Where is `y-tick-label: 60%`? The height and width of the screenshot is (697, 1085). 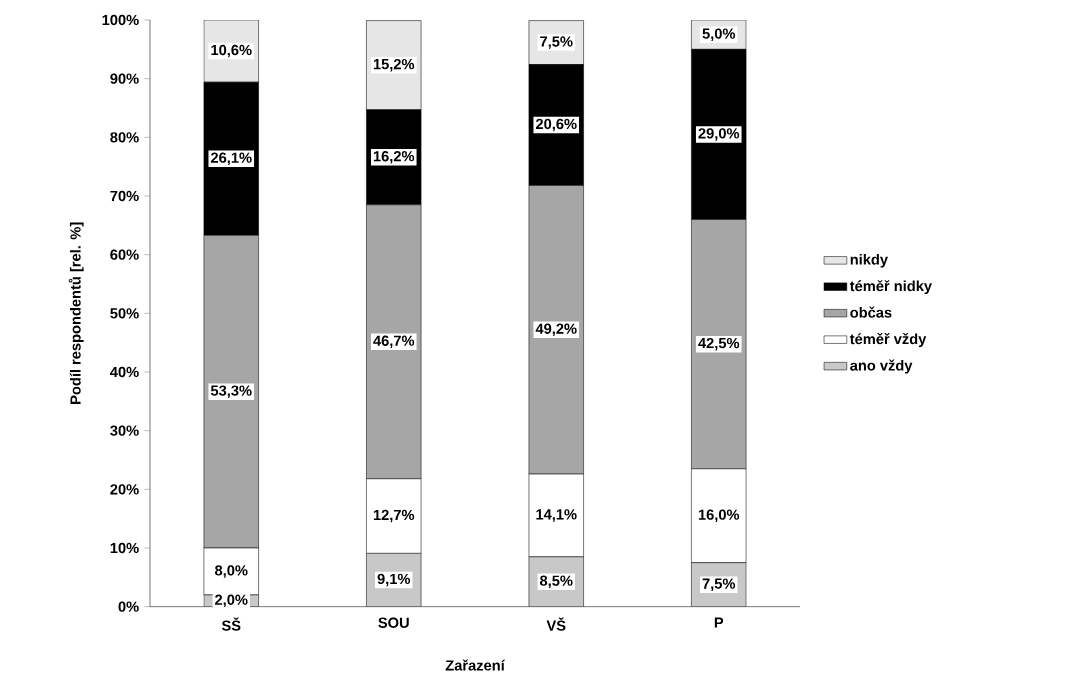 y-tick-label: 60% is located at coordinates (124, 254).